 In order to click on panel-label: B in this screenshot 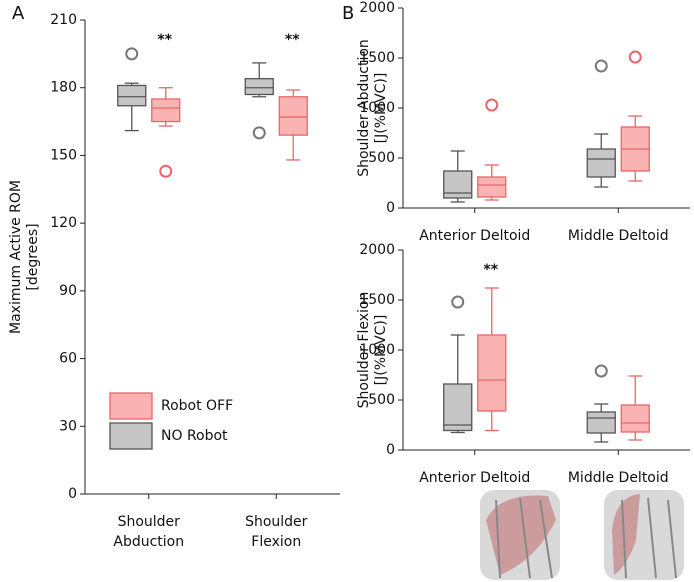, I will do `click(348, 13)`.